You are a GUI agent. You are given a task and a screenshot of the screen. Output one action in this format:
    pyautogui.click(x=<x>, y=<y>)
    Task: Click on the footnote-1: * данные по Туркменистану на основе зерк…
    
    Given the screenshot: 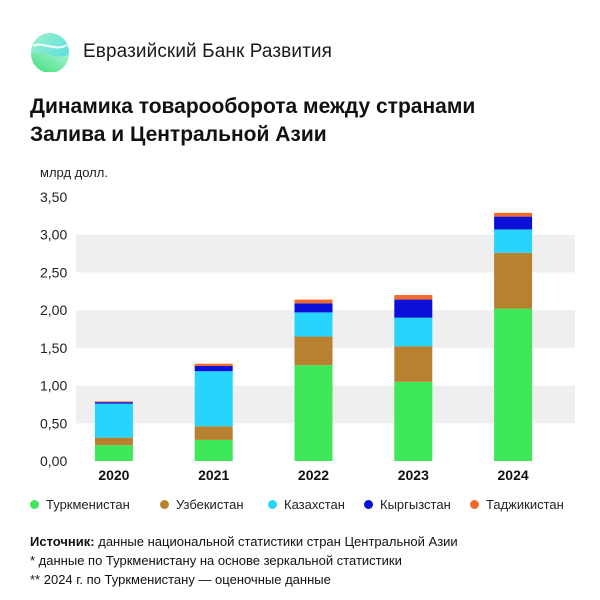 What is the action you would take?
    pyautogui.click(x=216, y=560)
    